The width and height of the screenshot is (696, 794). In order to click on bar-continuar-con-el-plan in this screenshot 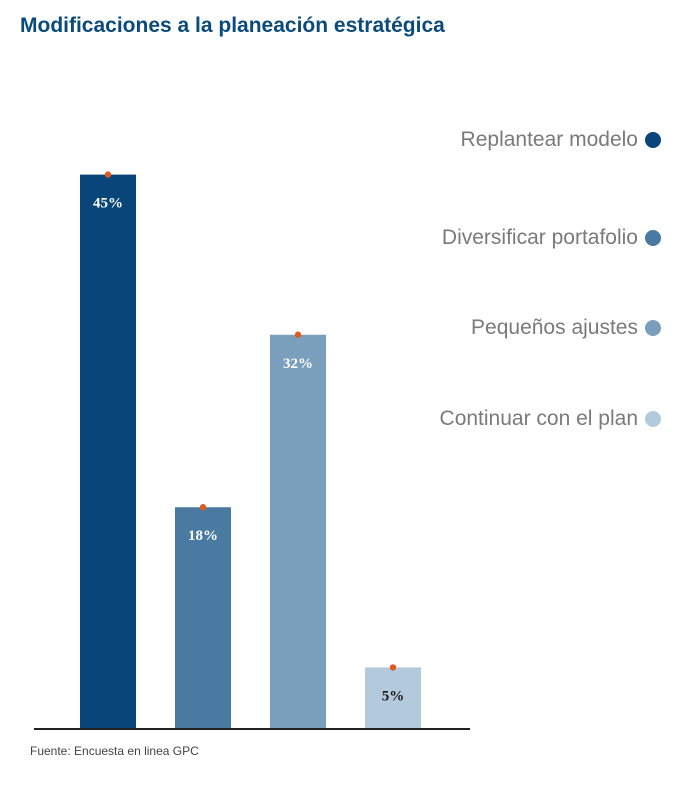, I will do `click(393, 698)`.